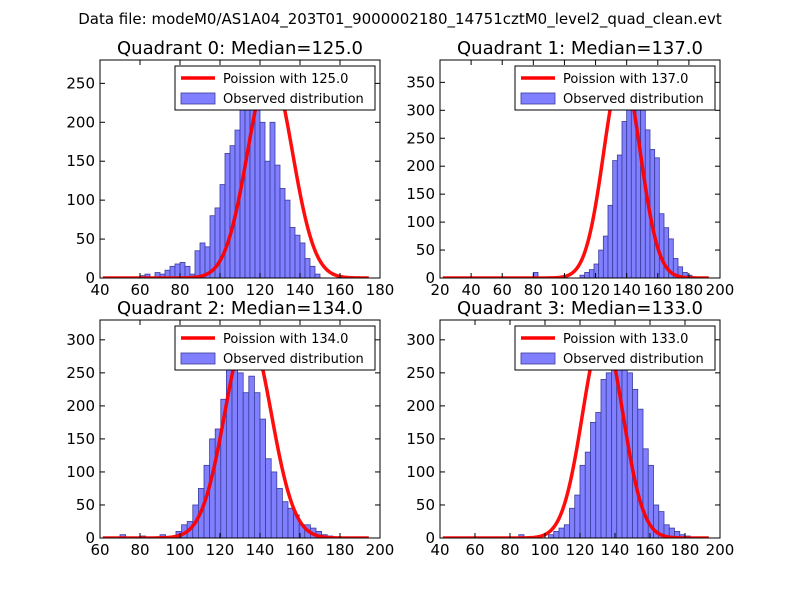  What do you see at coordinates (625, 339) in the screenshot?
I see `legend-label-curve: Poission with 133.0` at bounding box center [625, 339].